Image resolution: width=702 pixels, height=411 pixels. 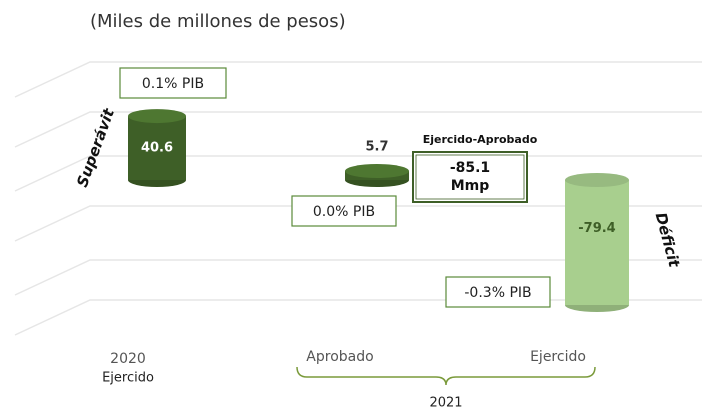 I want to click on difference-title: Ejercido-Aprobado, so click(x=480, y=139).